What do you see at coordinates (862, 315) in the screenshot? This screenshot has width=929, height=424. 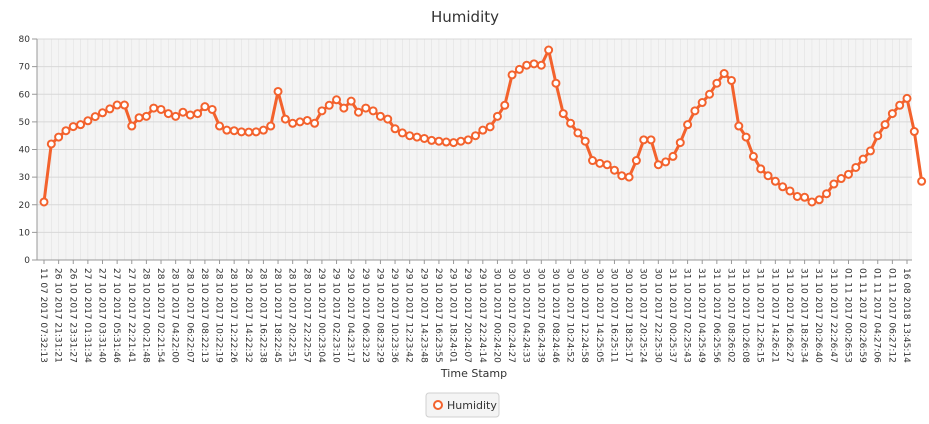 I see `x-tick-label: 01 11 2017 02:26:59` at bounding box center [862, 315].